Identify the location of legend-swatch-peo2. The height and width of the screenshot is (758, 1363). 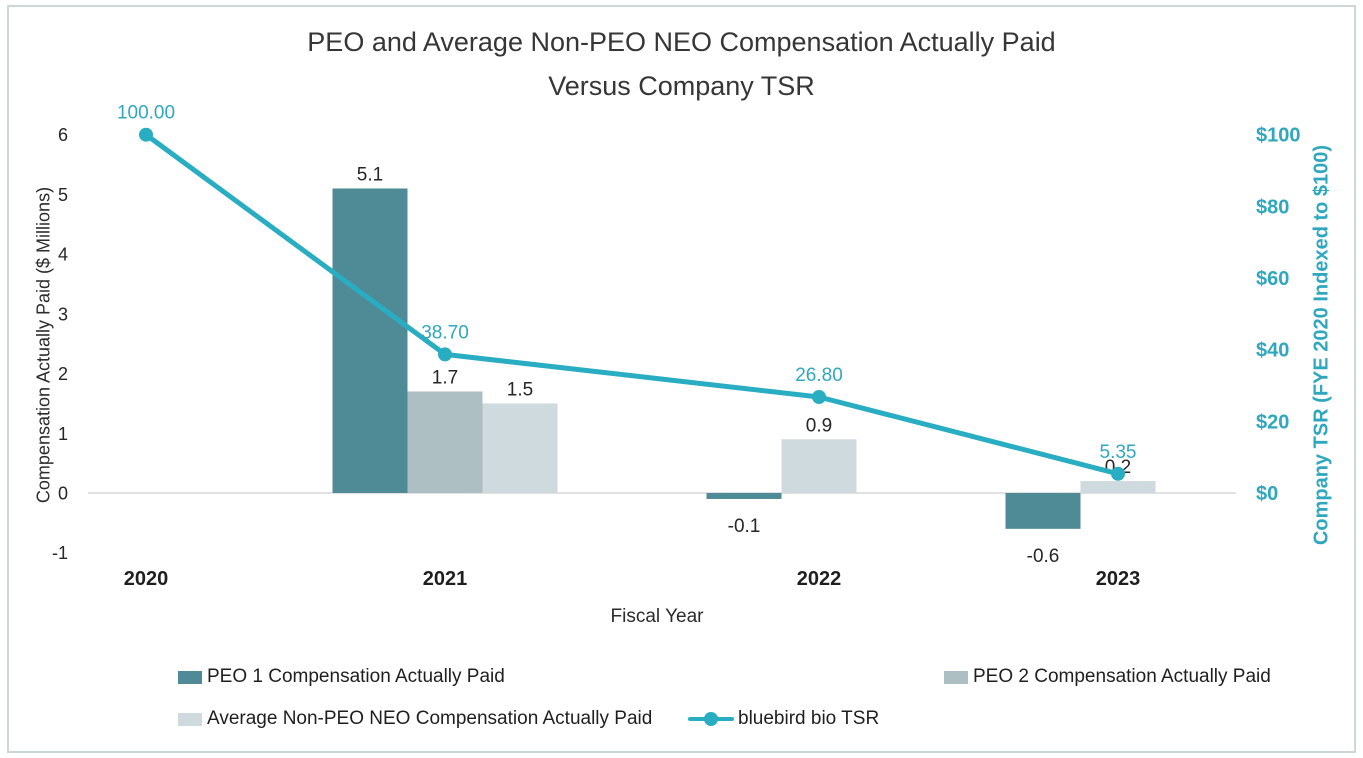
(956, 677).